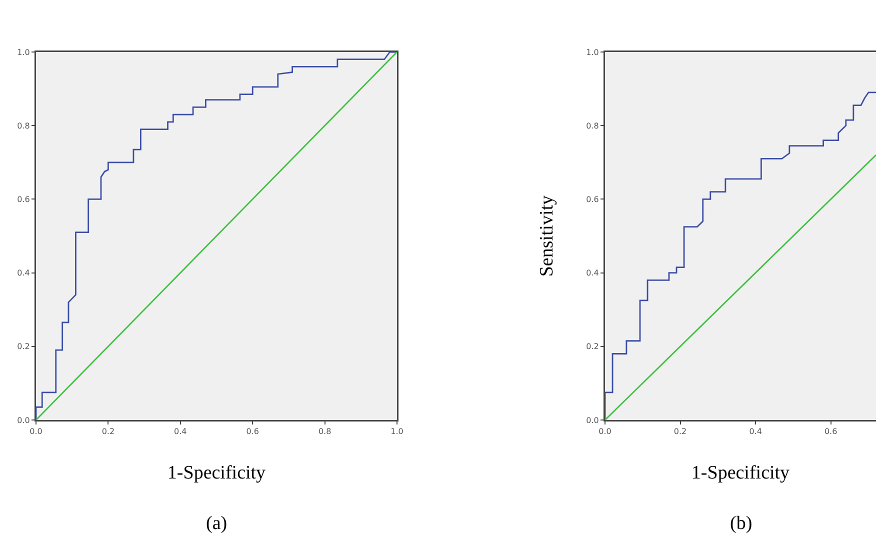 Image resolution: width=876 pixels, height=558 pixels. I want to click on y-axis-title: Sensitivity, so click(547, 235).